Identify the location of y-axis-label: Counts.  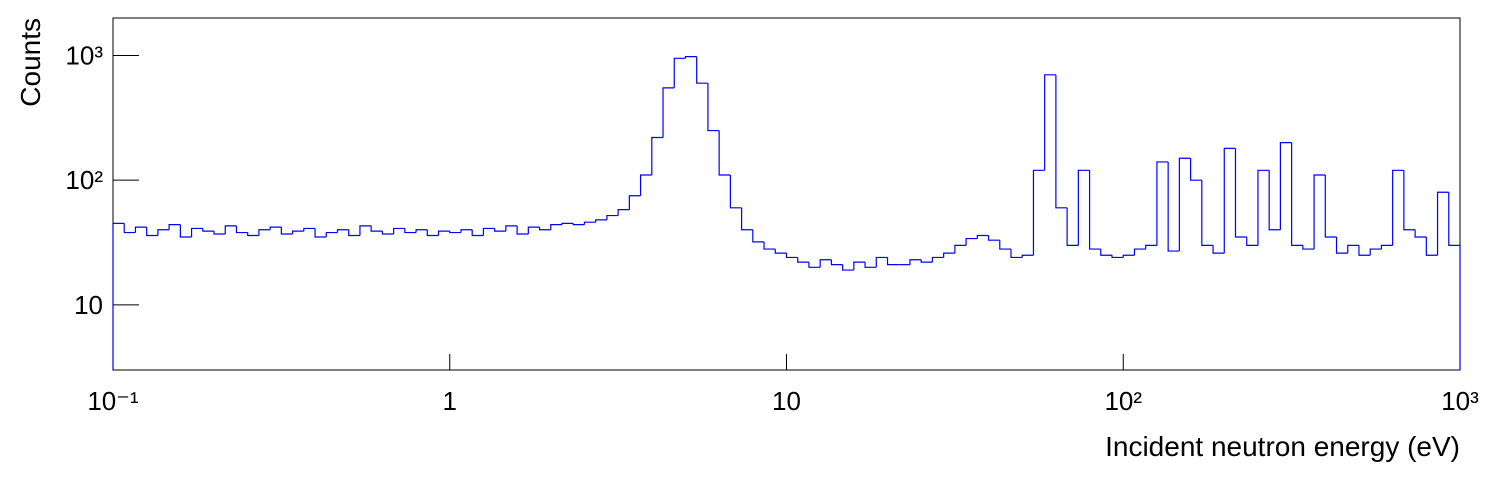
(30, 62).